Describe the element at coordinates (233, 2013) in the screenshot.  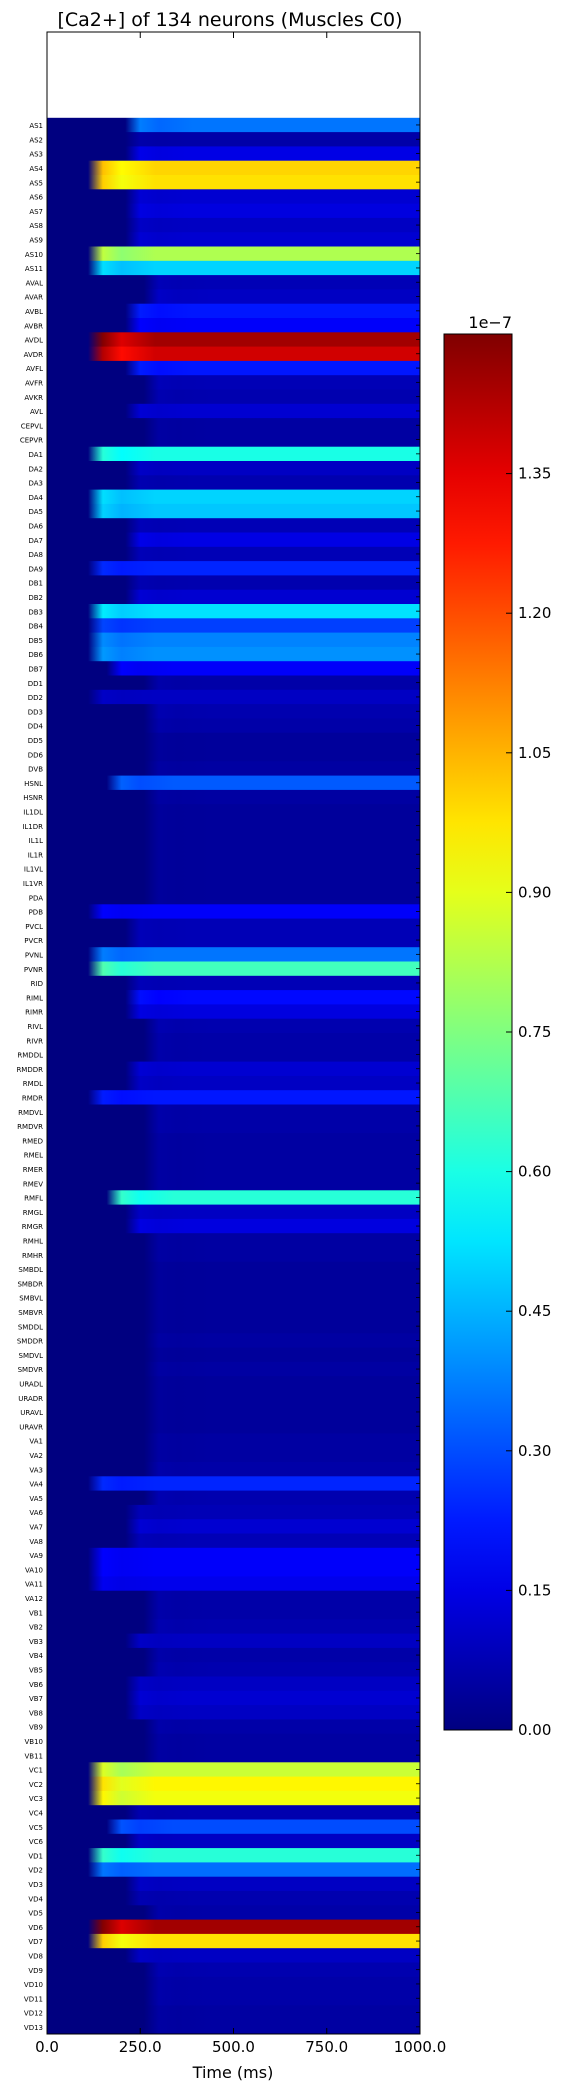
I see `heatmap-row-VD12` at that location.